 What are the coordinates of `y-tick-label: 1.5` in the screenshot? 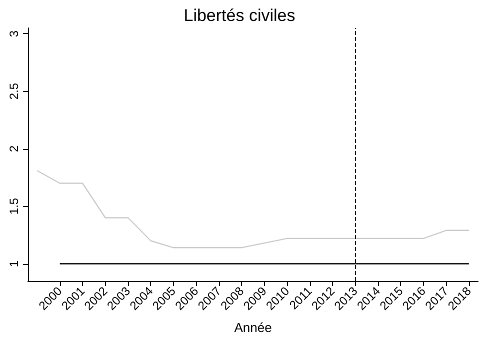 It's located at (14, 206).